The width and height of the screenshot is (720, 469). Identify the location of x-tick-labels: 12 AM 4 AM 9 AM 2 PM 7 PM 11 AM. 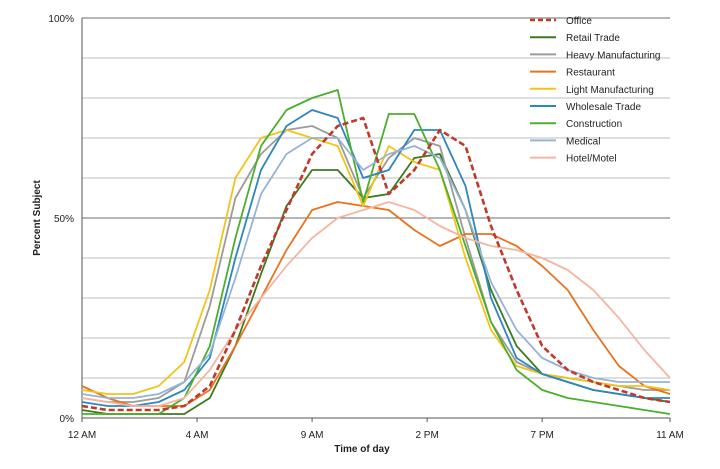
(376, 429).